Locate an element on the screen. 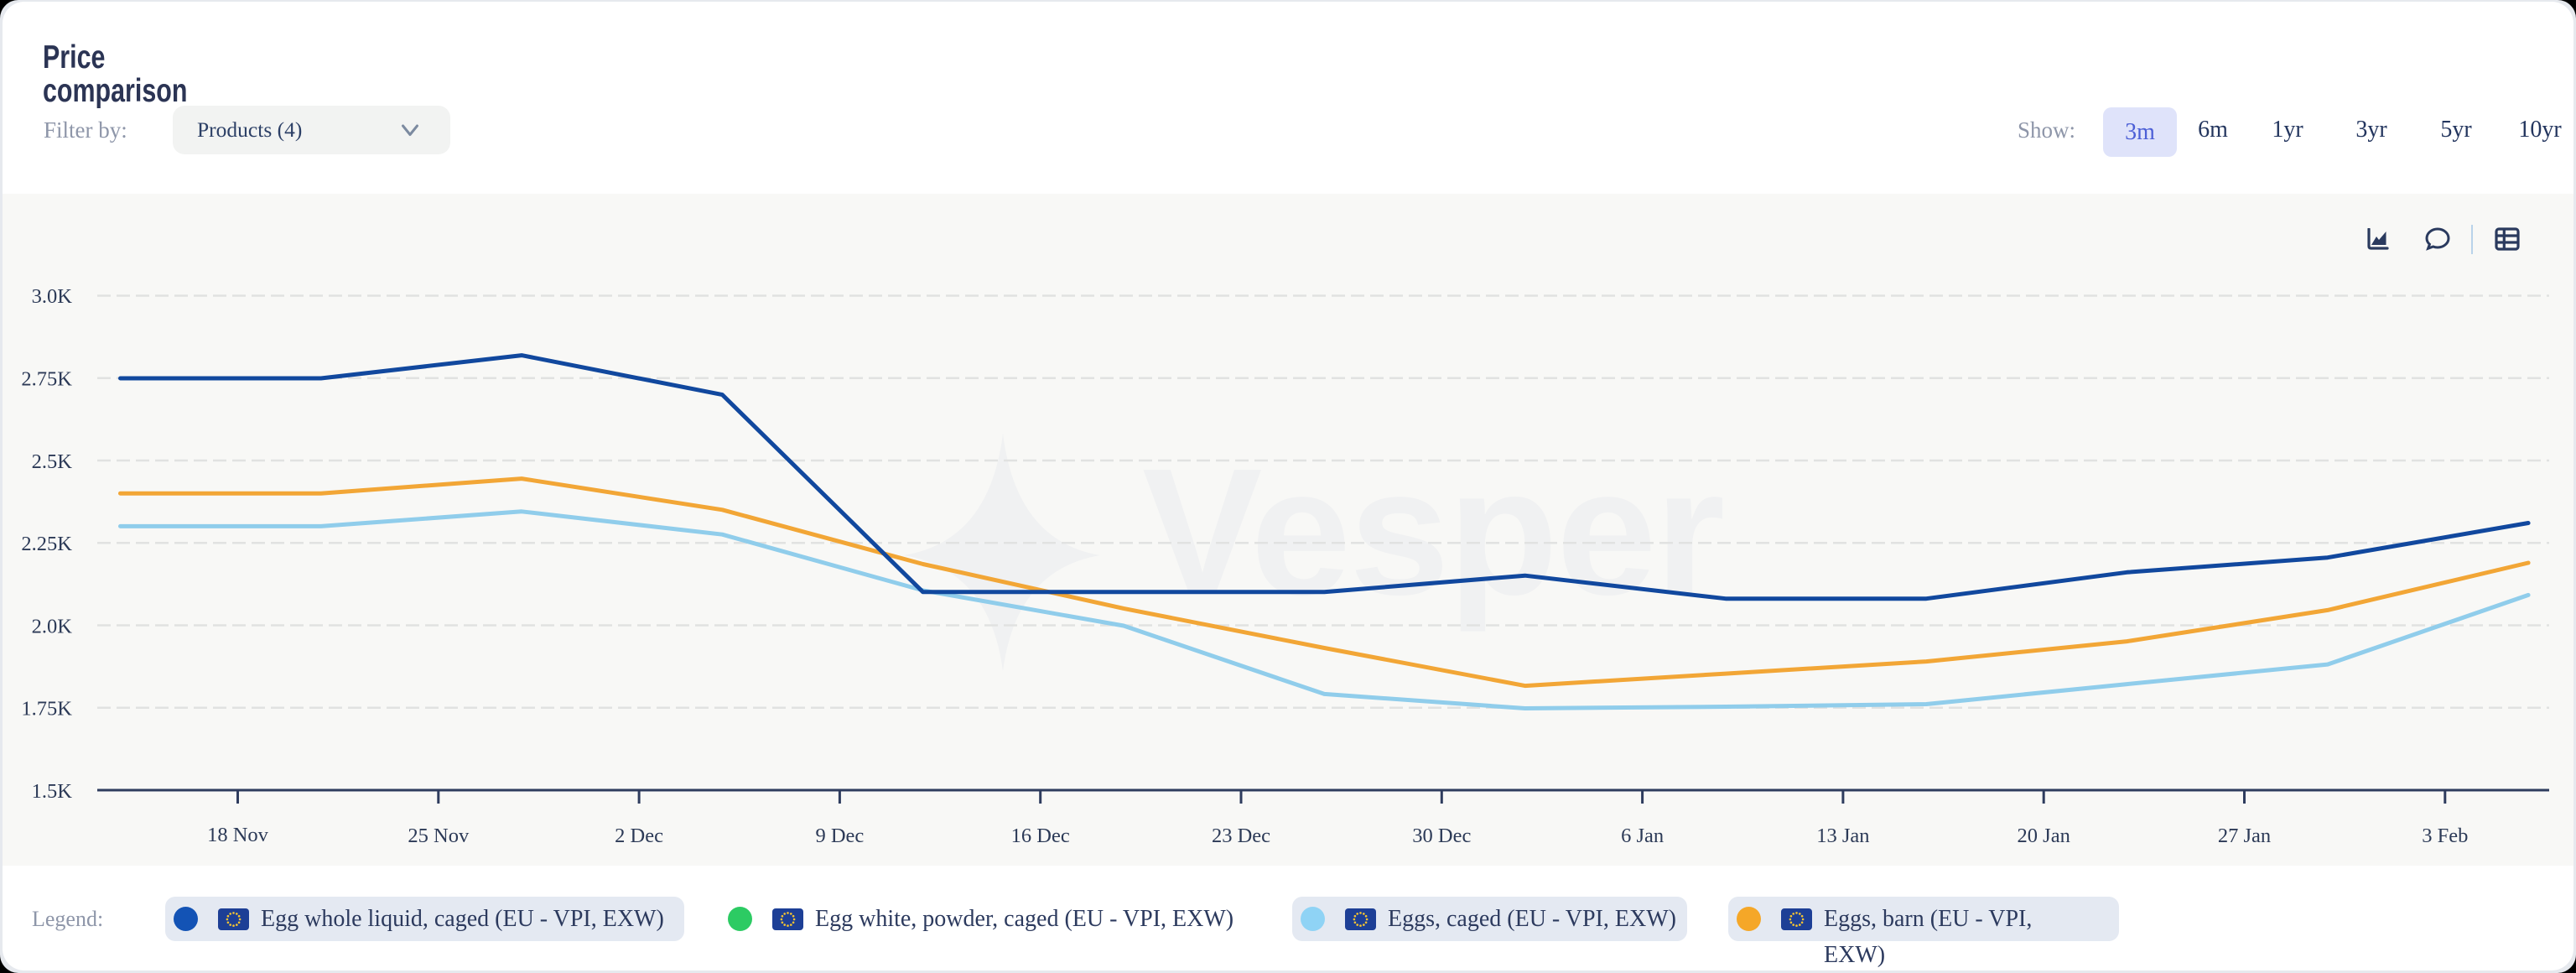  svg-text: 2 Dec is located at coordinates (639, 836).